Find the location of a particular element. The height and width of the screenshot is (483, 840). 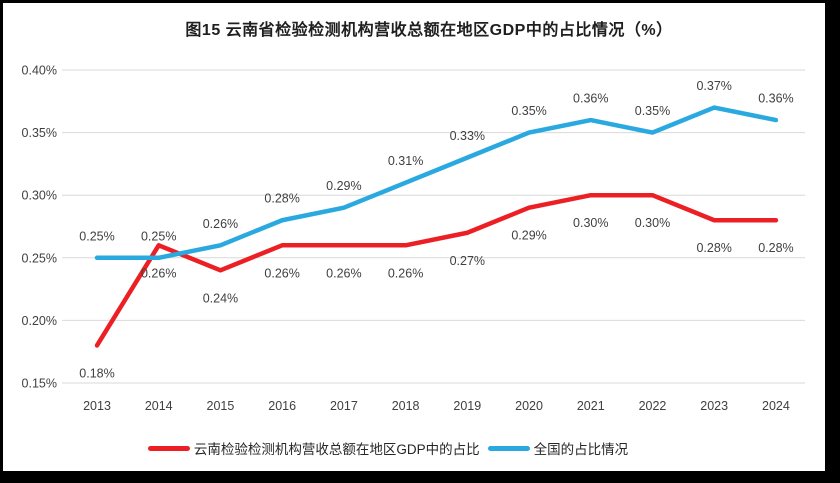

legend-item-yunnan: 云南检验检测机构营收总额在地区GDP中的占比 is located at coordinates (313, 448).